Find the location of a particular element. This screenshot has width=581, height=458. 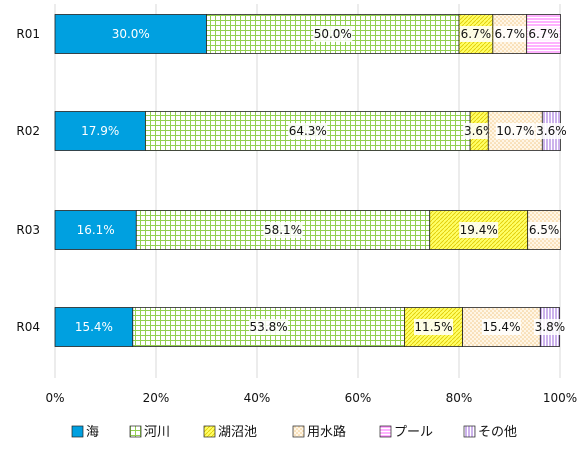

data-label: 58.1% is located at coordinates (283, 230).